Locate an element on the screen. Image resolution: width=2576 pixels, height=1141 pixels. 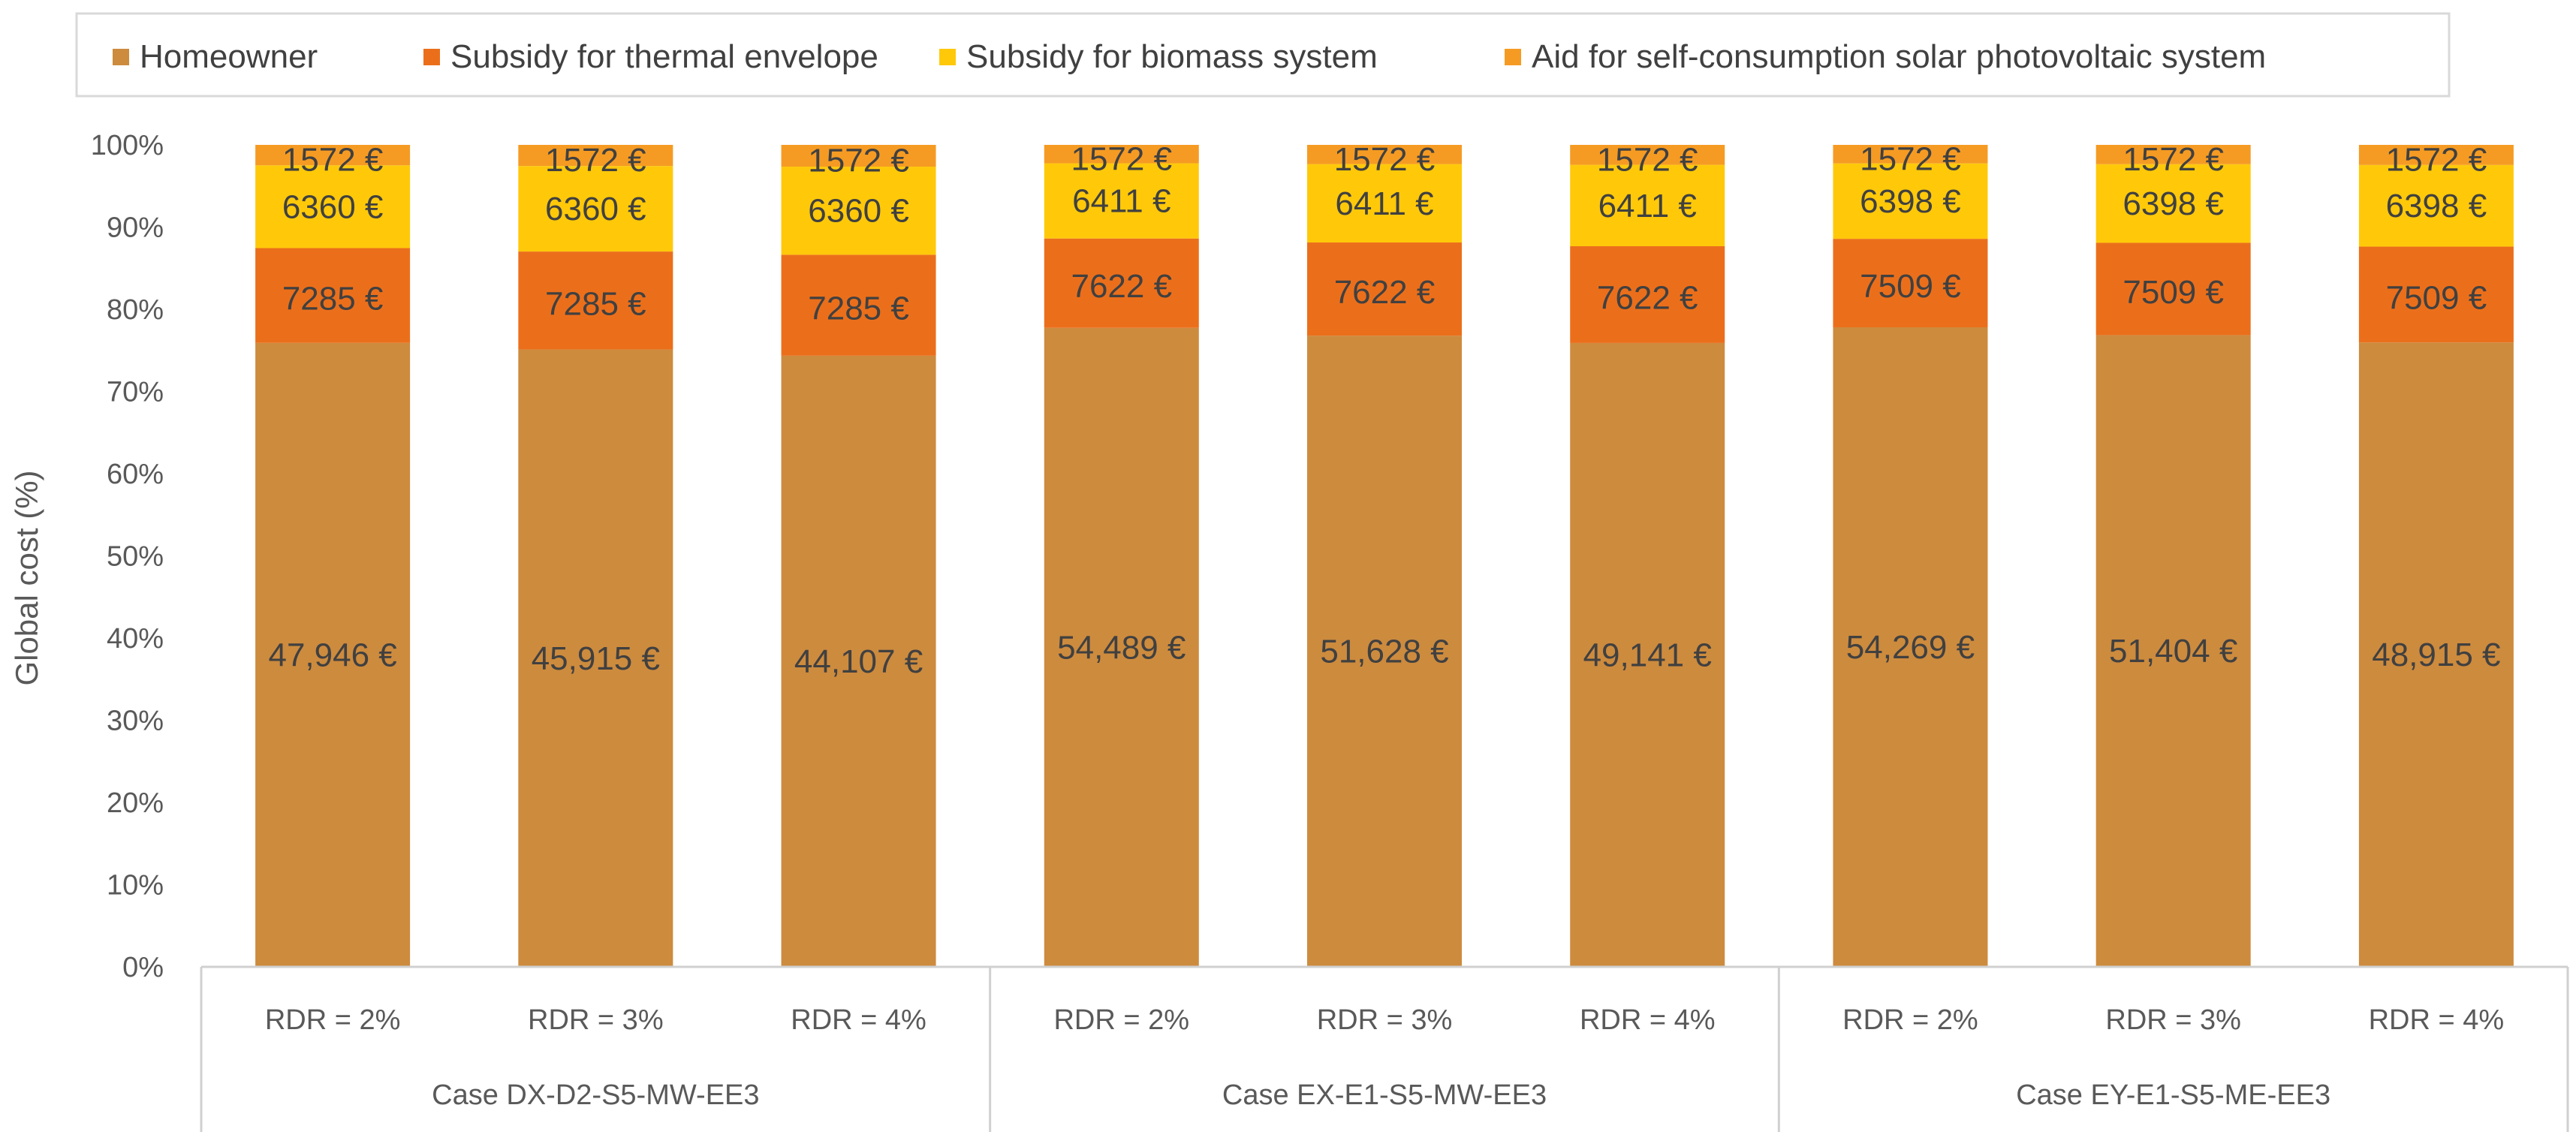
bar-stack: 47,946 € 7285 € 6360 € 1572 € is located at coordinates (333, 554).